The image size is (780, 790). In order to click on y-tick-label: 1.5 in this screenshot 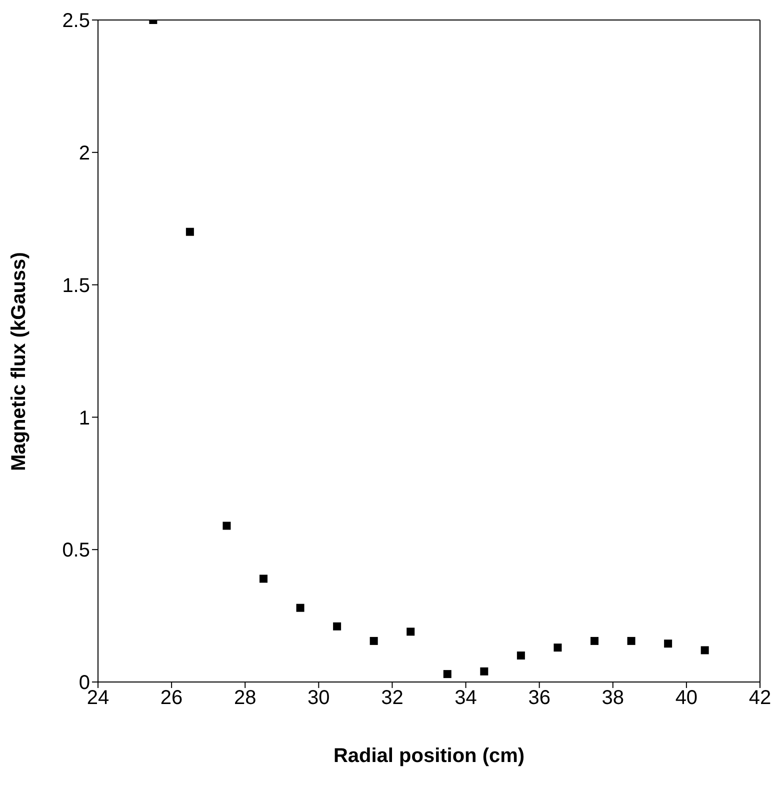, I will do `click(76, 285)`.